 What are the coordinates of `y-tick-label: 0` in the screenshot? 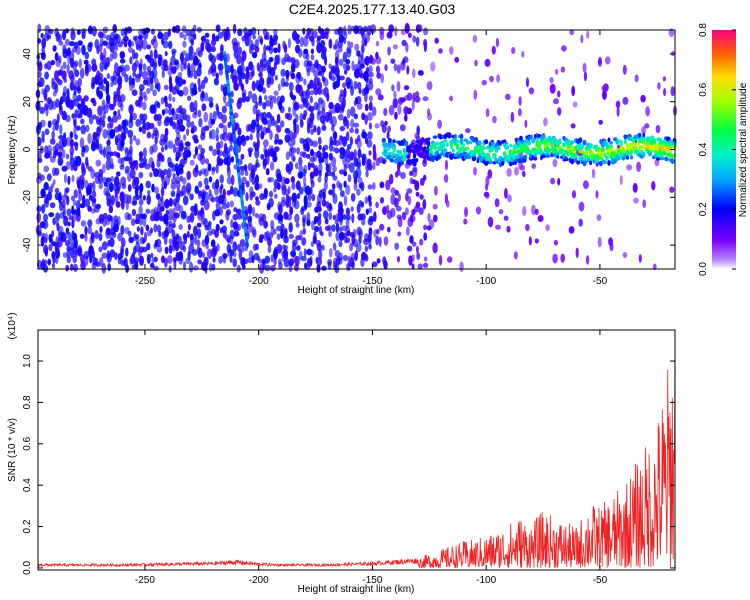 It's located at (27, 149).